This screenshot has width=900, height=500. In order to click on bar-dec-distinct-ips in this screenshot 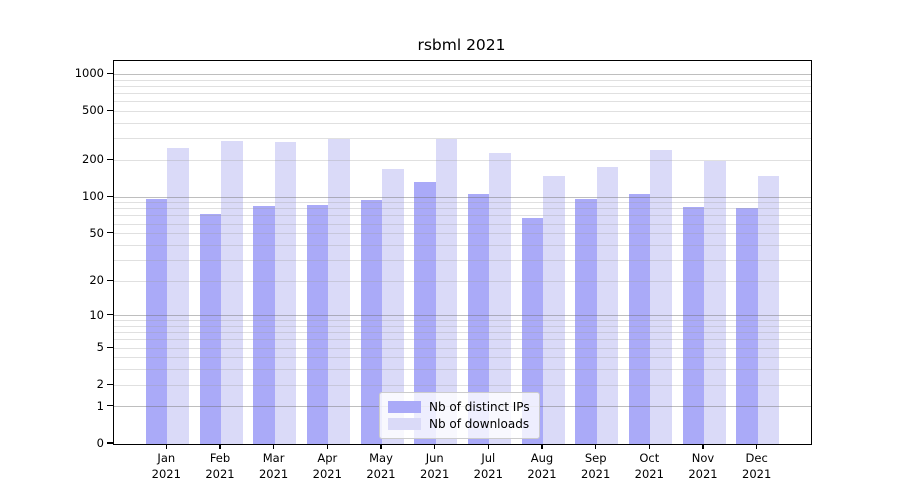, I will do `click(747, 325)`.